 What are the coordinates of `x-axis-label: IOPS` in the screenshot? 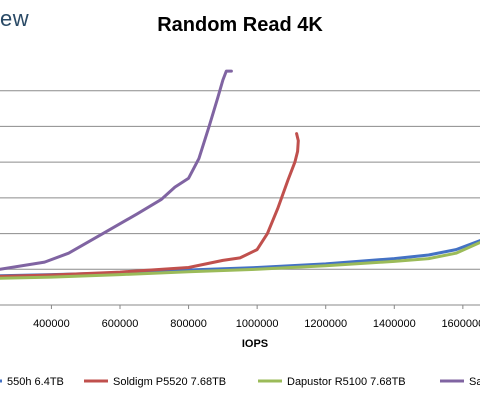 It's located at (255, 344).